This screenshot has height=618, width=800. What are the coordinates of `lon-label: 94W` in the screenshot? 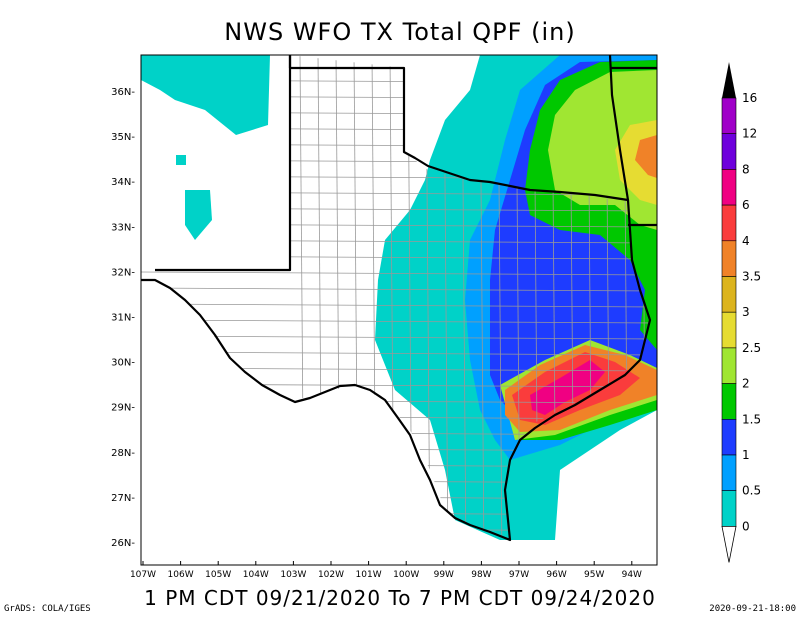 It's located at (632, 575).